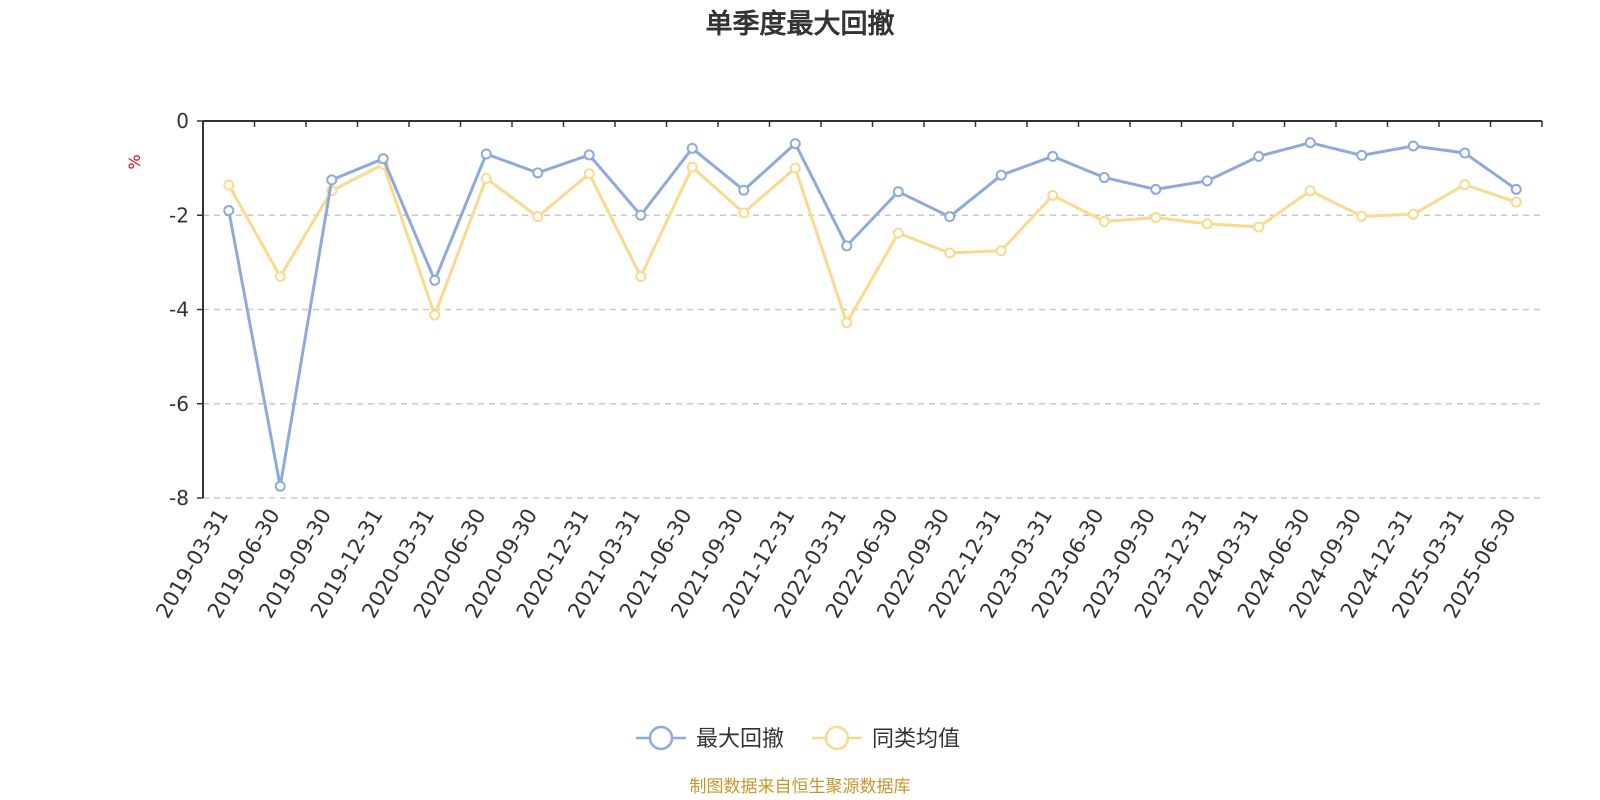 Image resolution: width=1600 pixels, height=800 pixels. Describe the element at coordinates (740, 739) in the screenshot. I see `legend-label-max-drawdown: 最大回撤` at that location.